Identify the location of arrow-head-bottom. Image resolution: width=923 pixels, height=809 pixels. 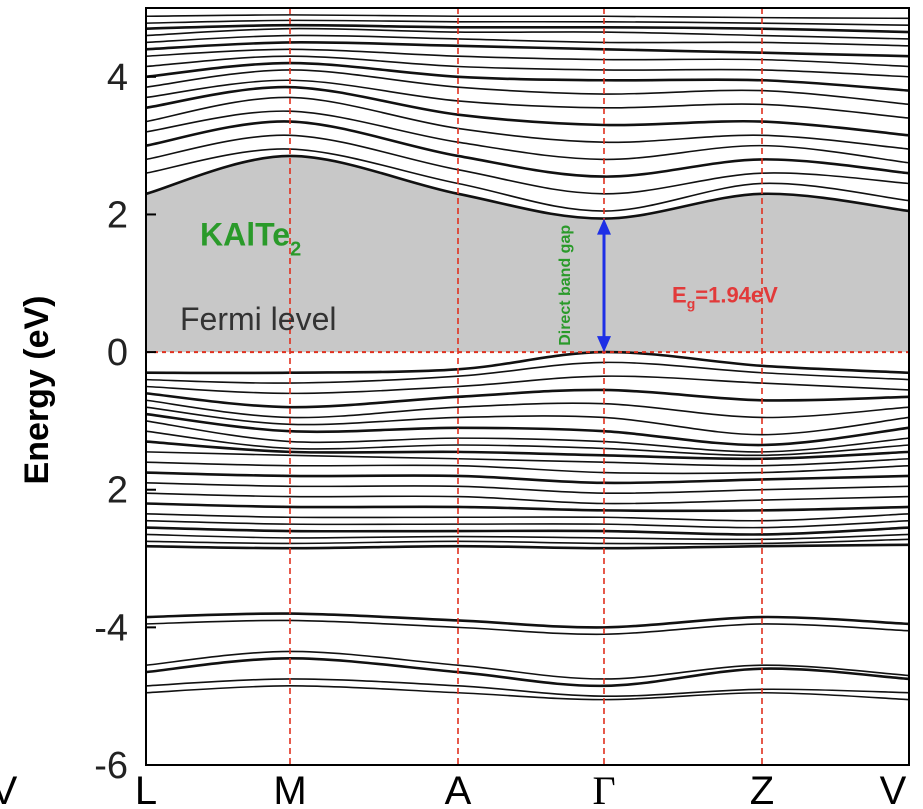
(604, 344).